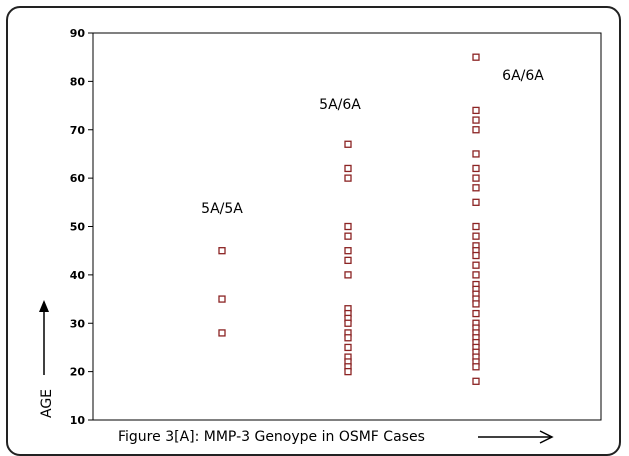  What do you see at coordinates (78, 275) in the screenshot?
I see `y-tick-label: 40` at bounding box center [78, 275].